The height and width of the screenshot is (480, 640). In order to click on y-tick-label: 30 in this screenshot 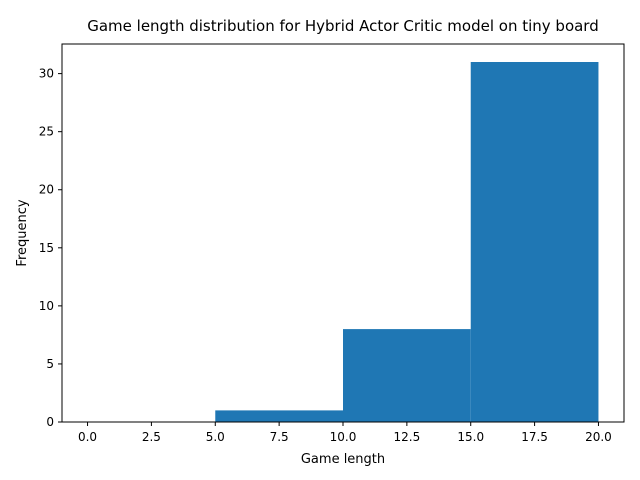, I will do `click(46, 74)`.